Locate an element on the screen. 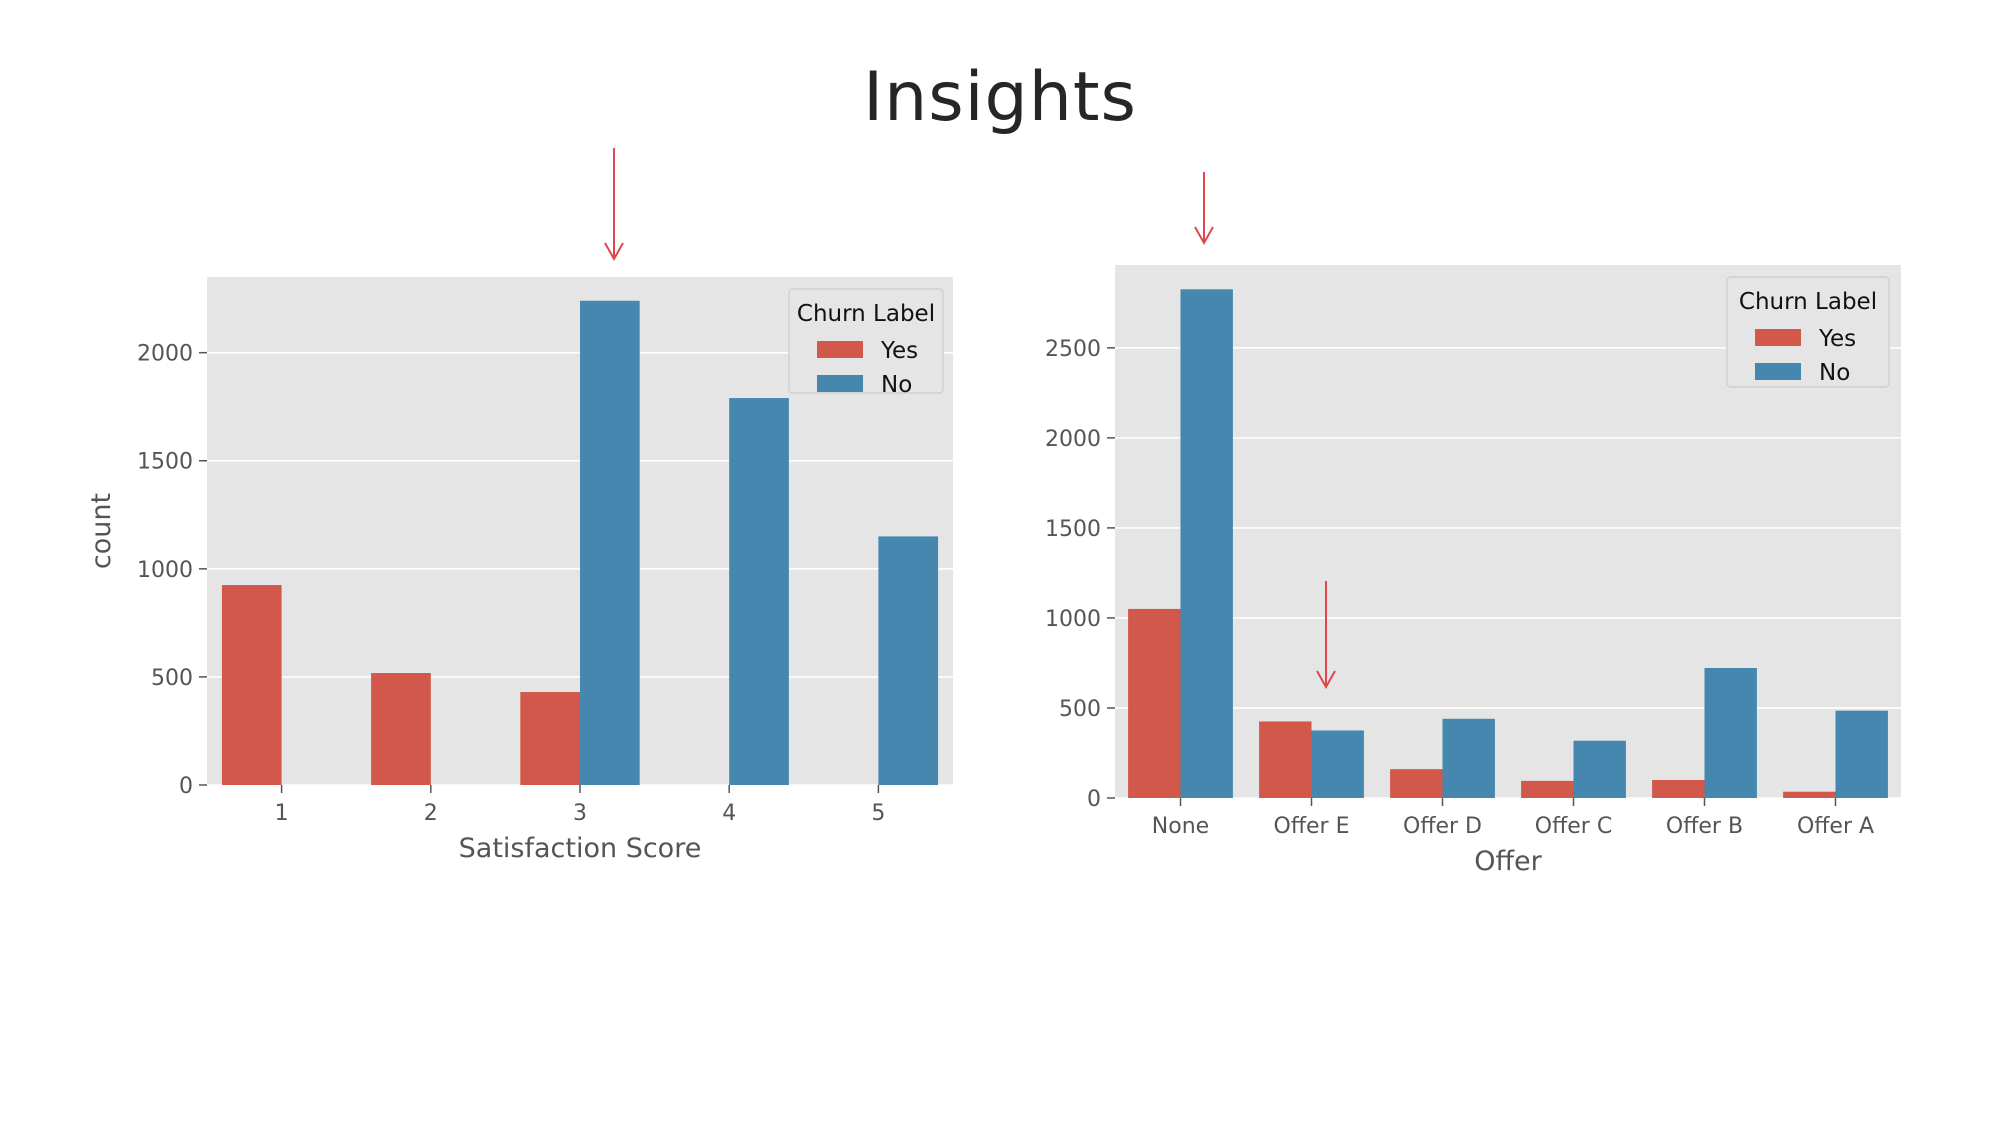  annotation-arrow-score-3-head is located at coordinates (614, 252).